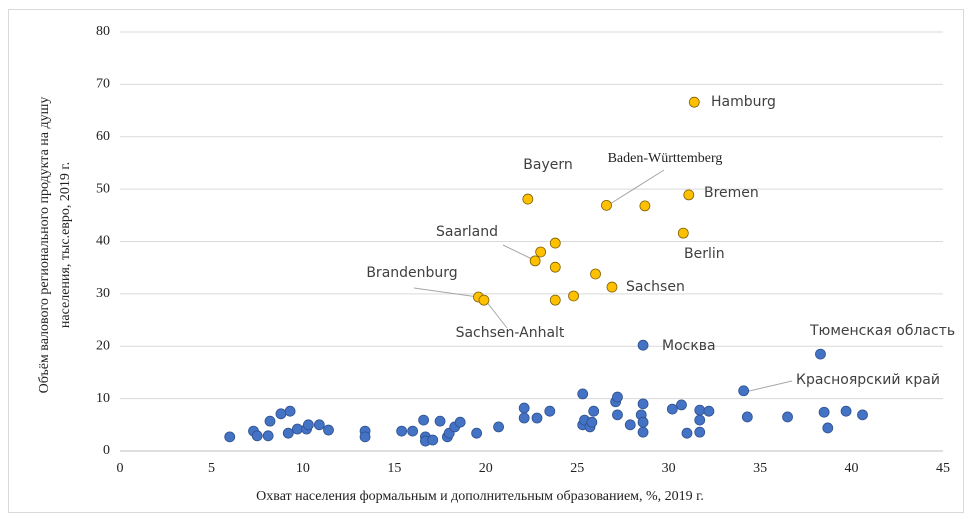 The height and width of the screenshot is (519, 969). I want to click on x-tick-label: 15, so click(394, 468).